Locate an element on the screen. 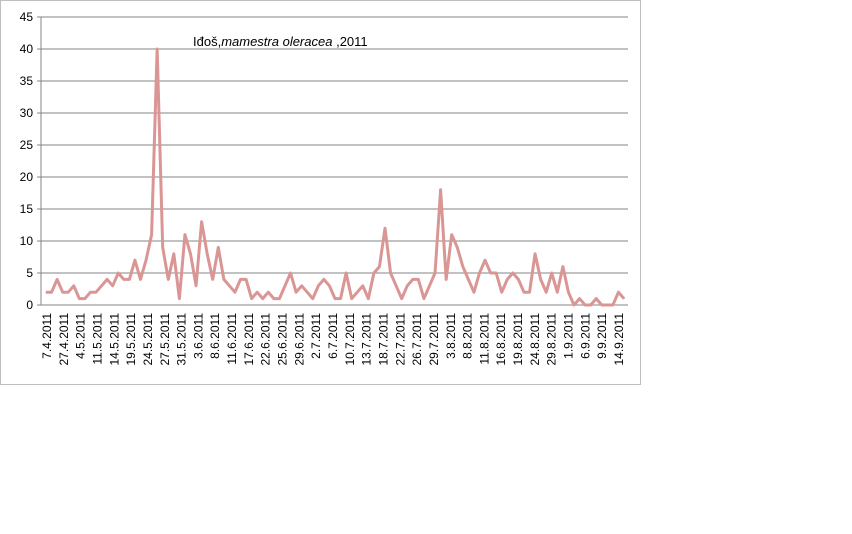 This screenshot has height=534, width=852. x-tick-label: 3.8.2011 is located at coordinates (451, 336).